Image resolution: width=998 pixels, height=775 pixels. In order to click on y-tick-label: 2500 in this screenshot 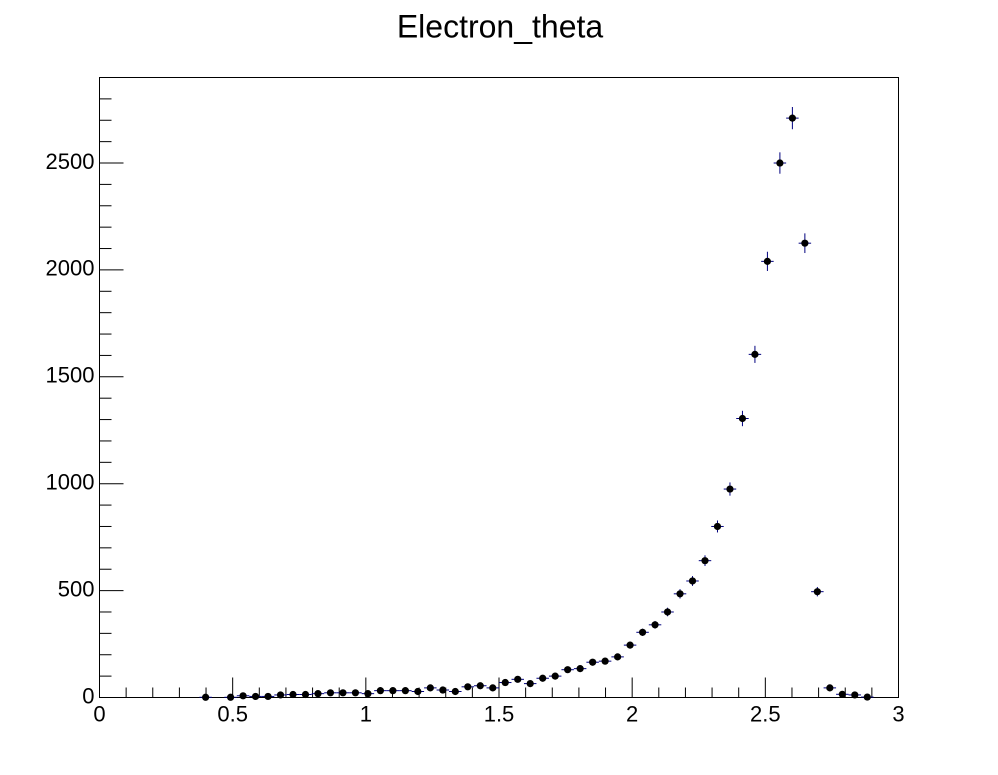, I will do `click(70, 161)`.